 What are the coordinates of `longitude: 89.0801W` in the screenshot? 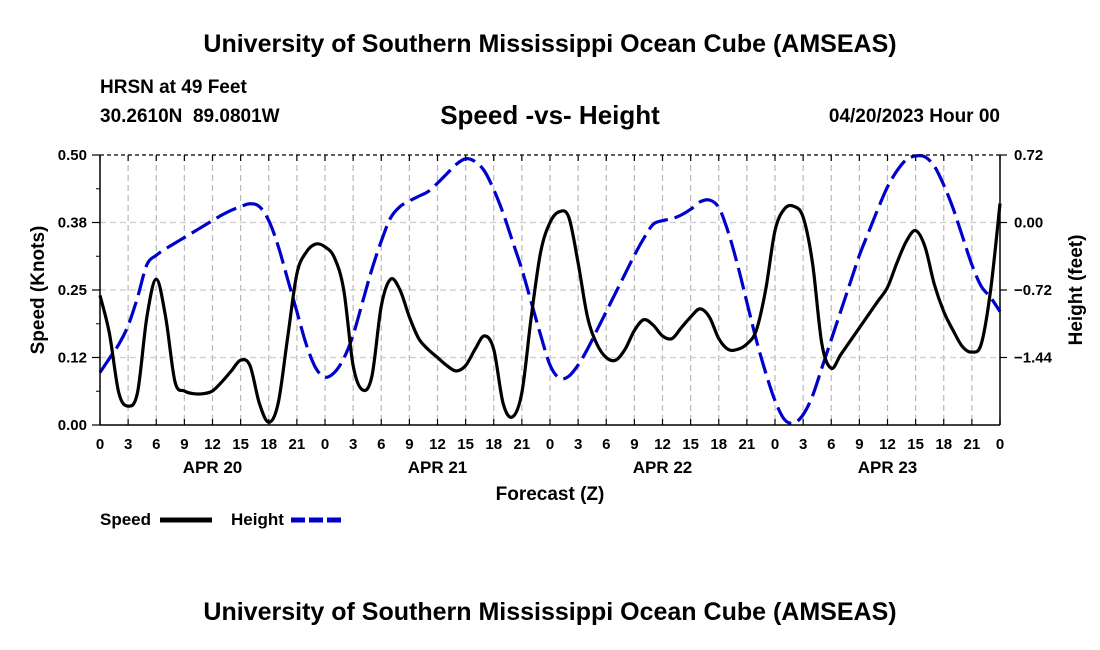 It's located at (236, 116).